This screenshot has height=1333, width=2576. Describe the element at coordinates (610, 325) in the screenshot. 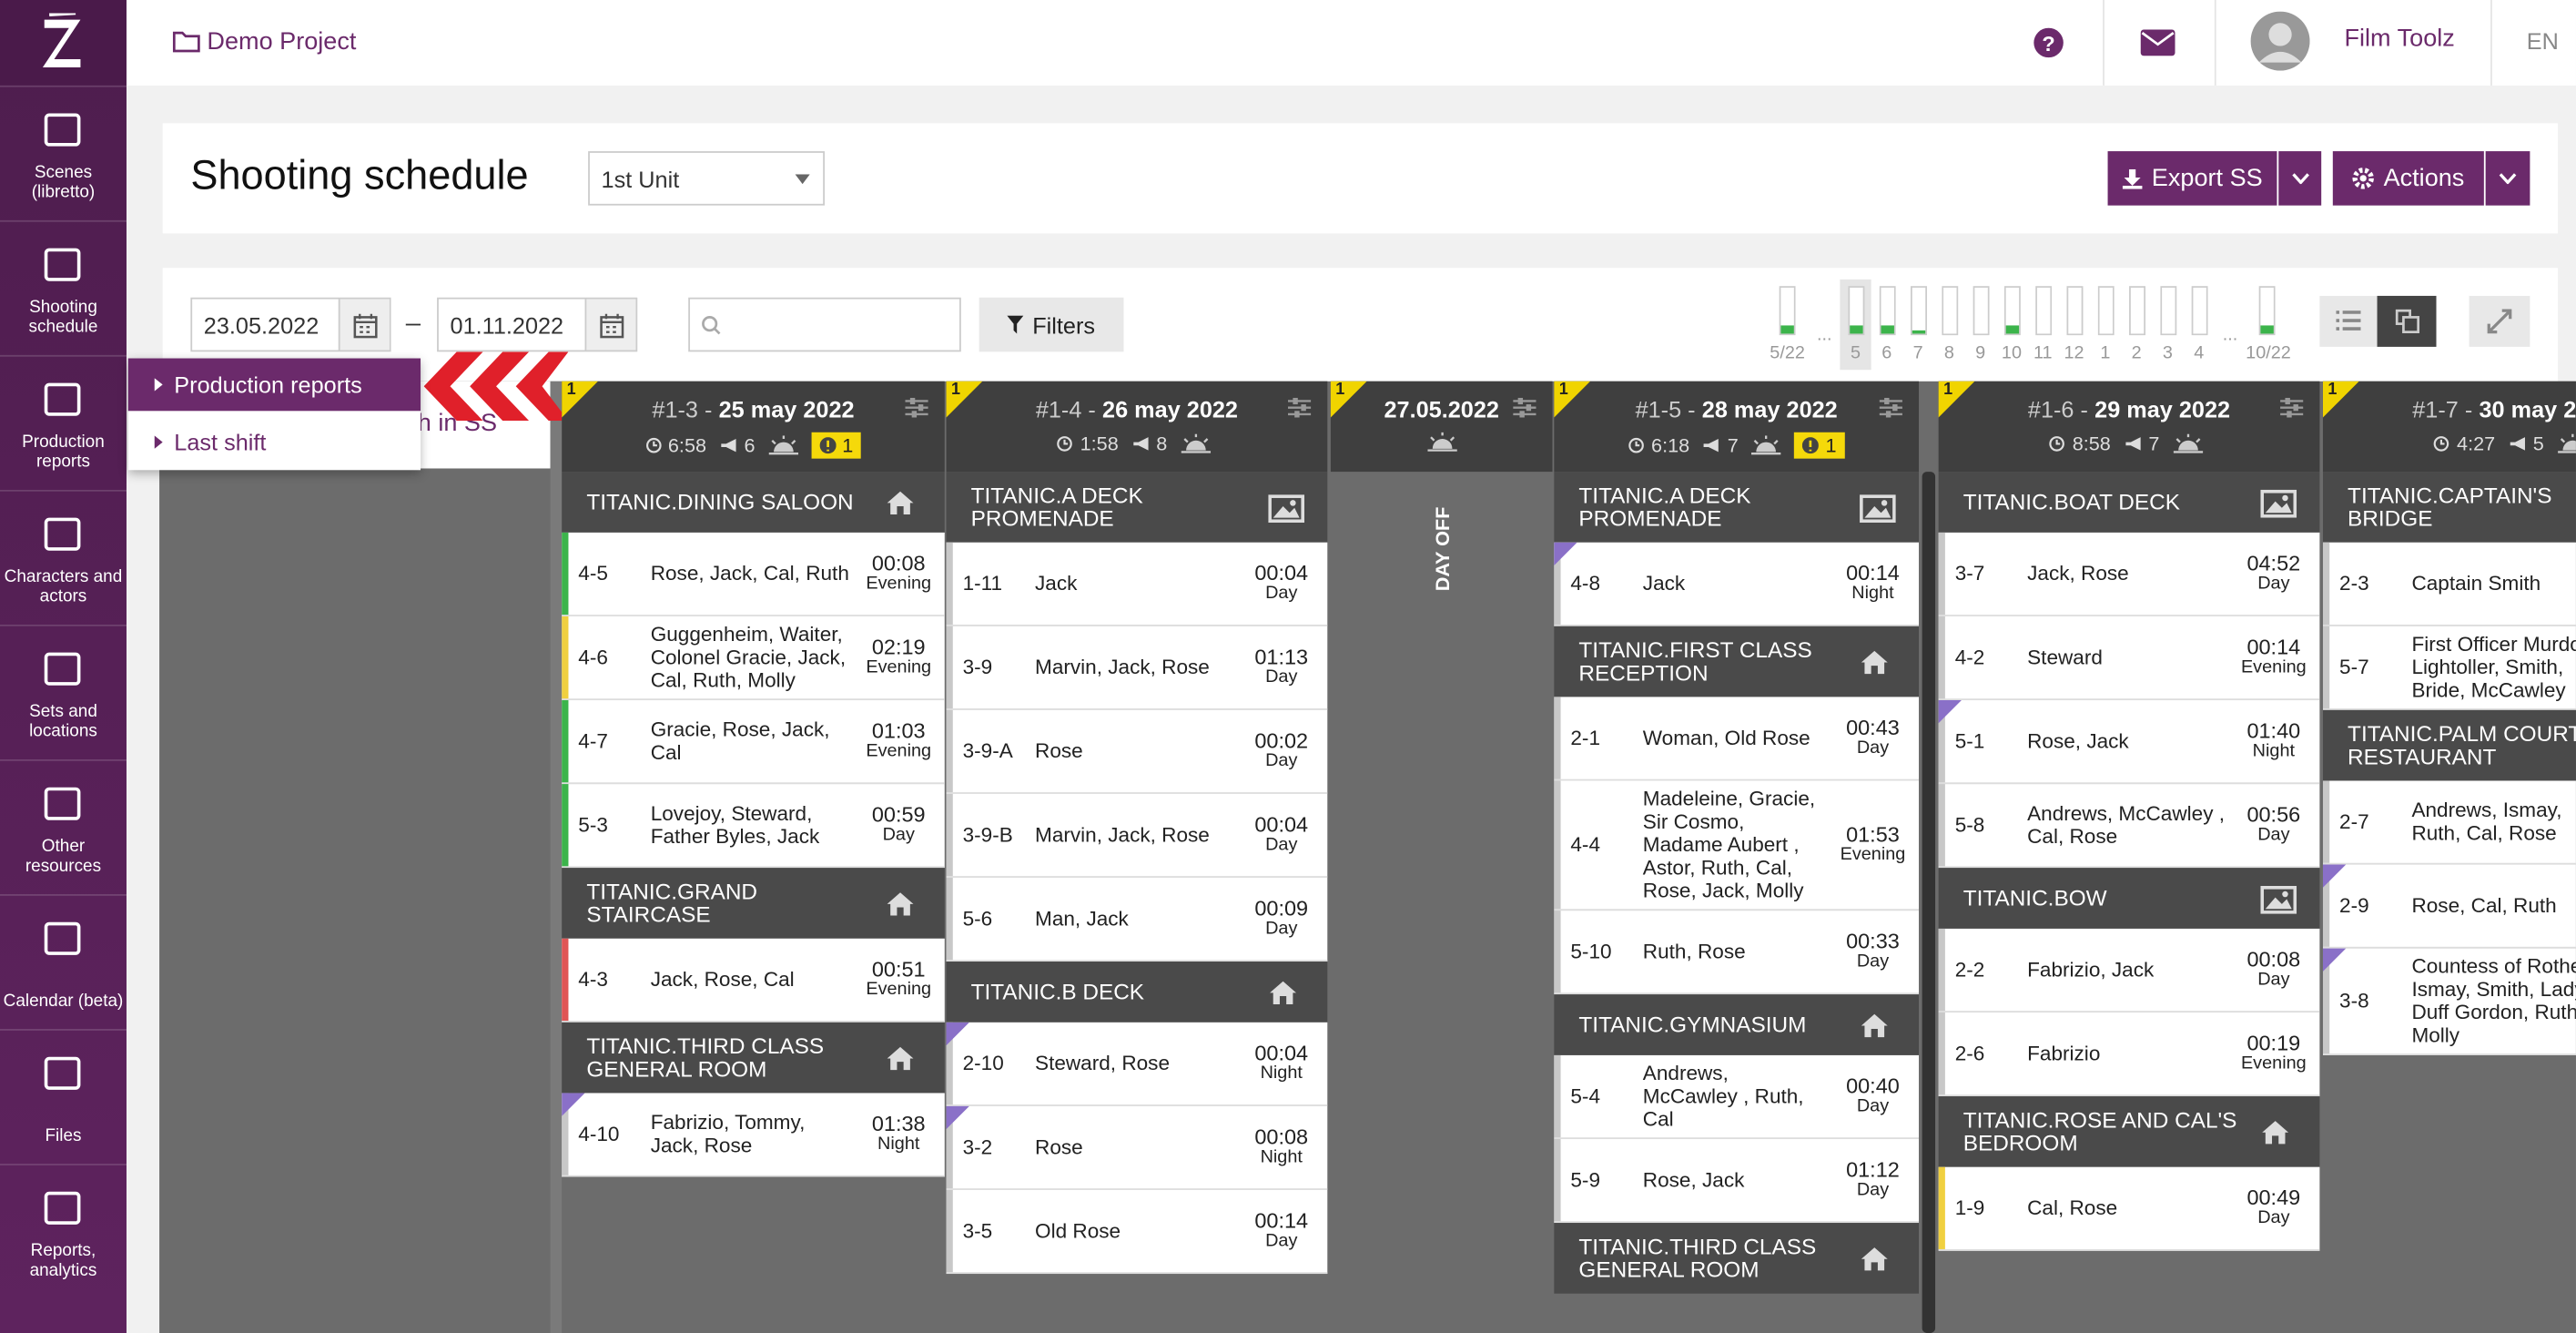

I see `calendar-button` at that location.